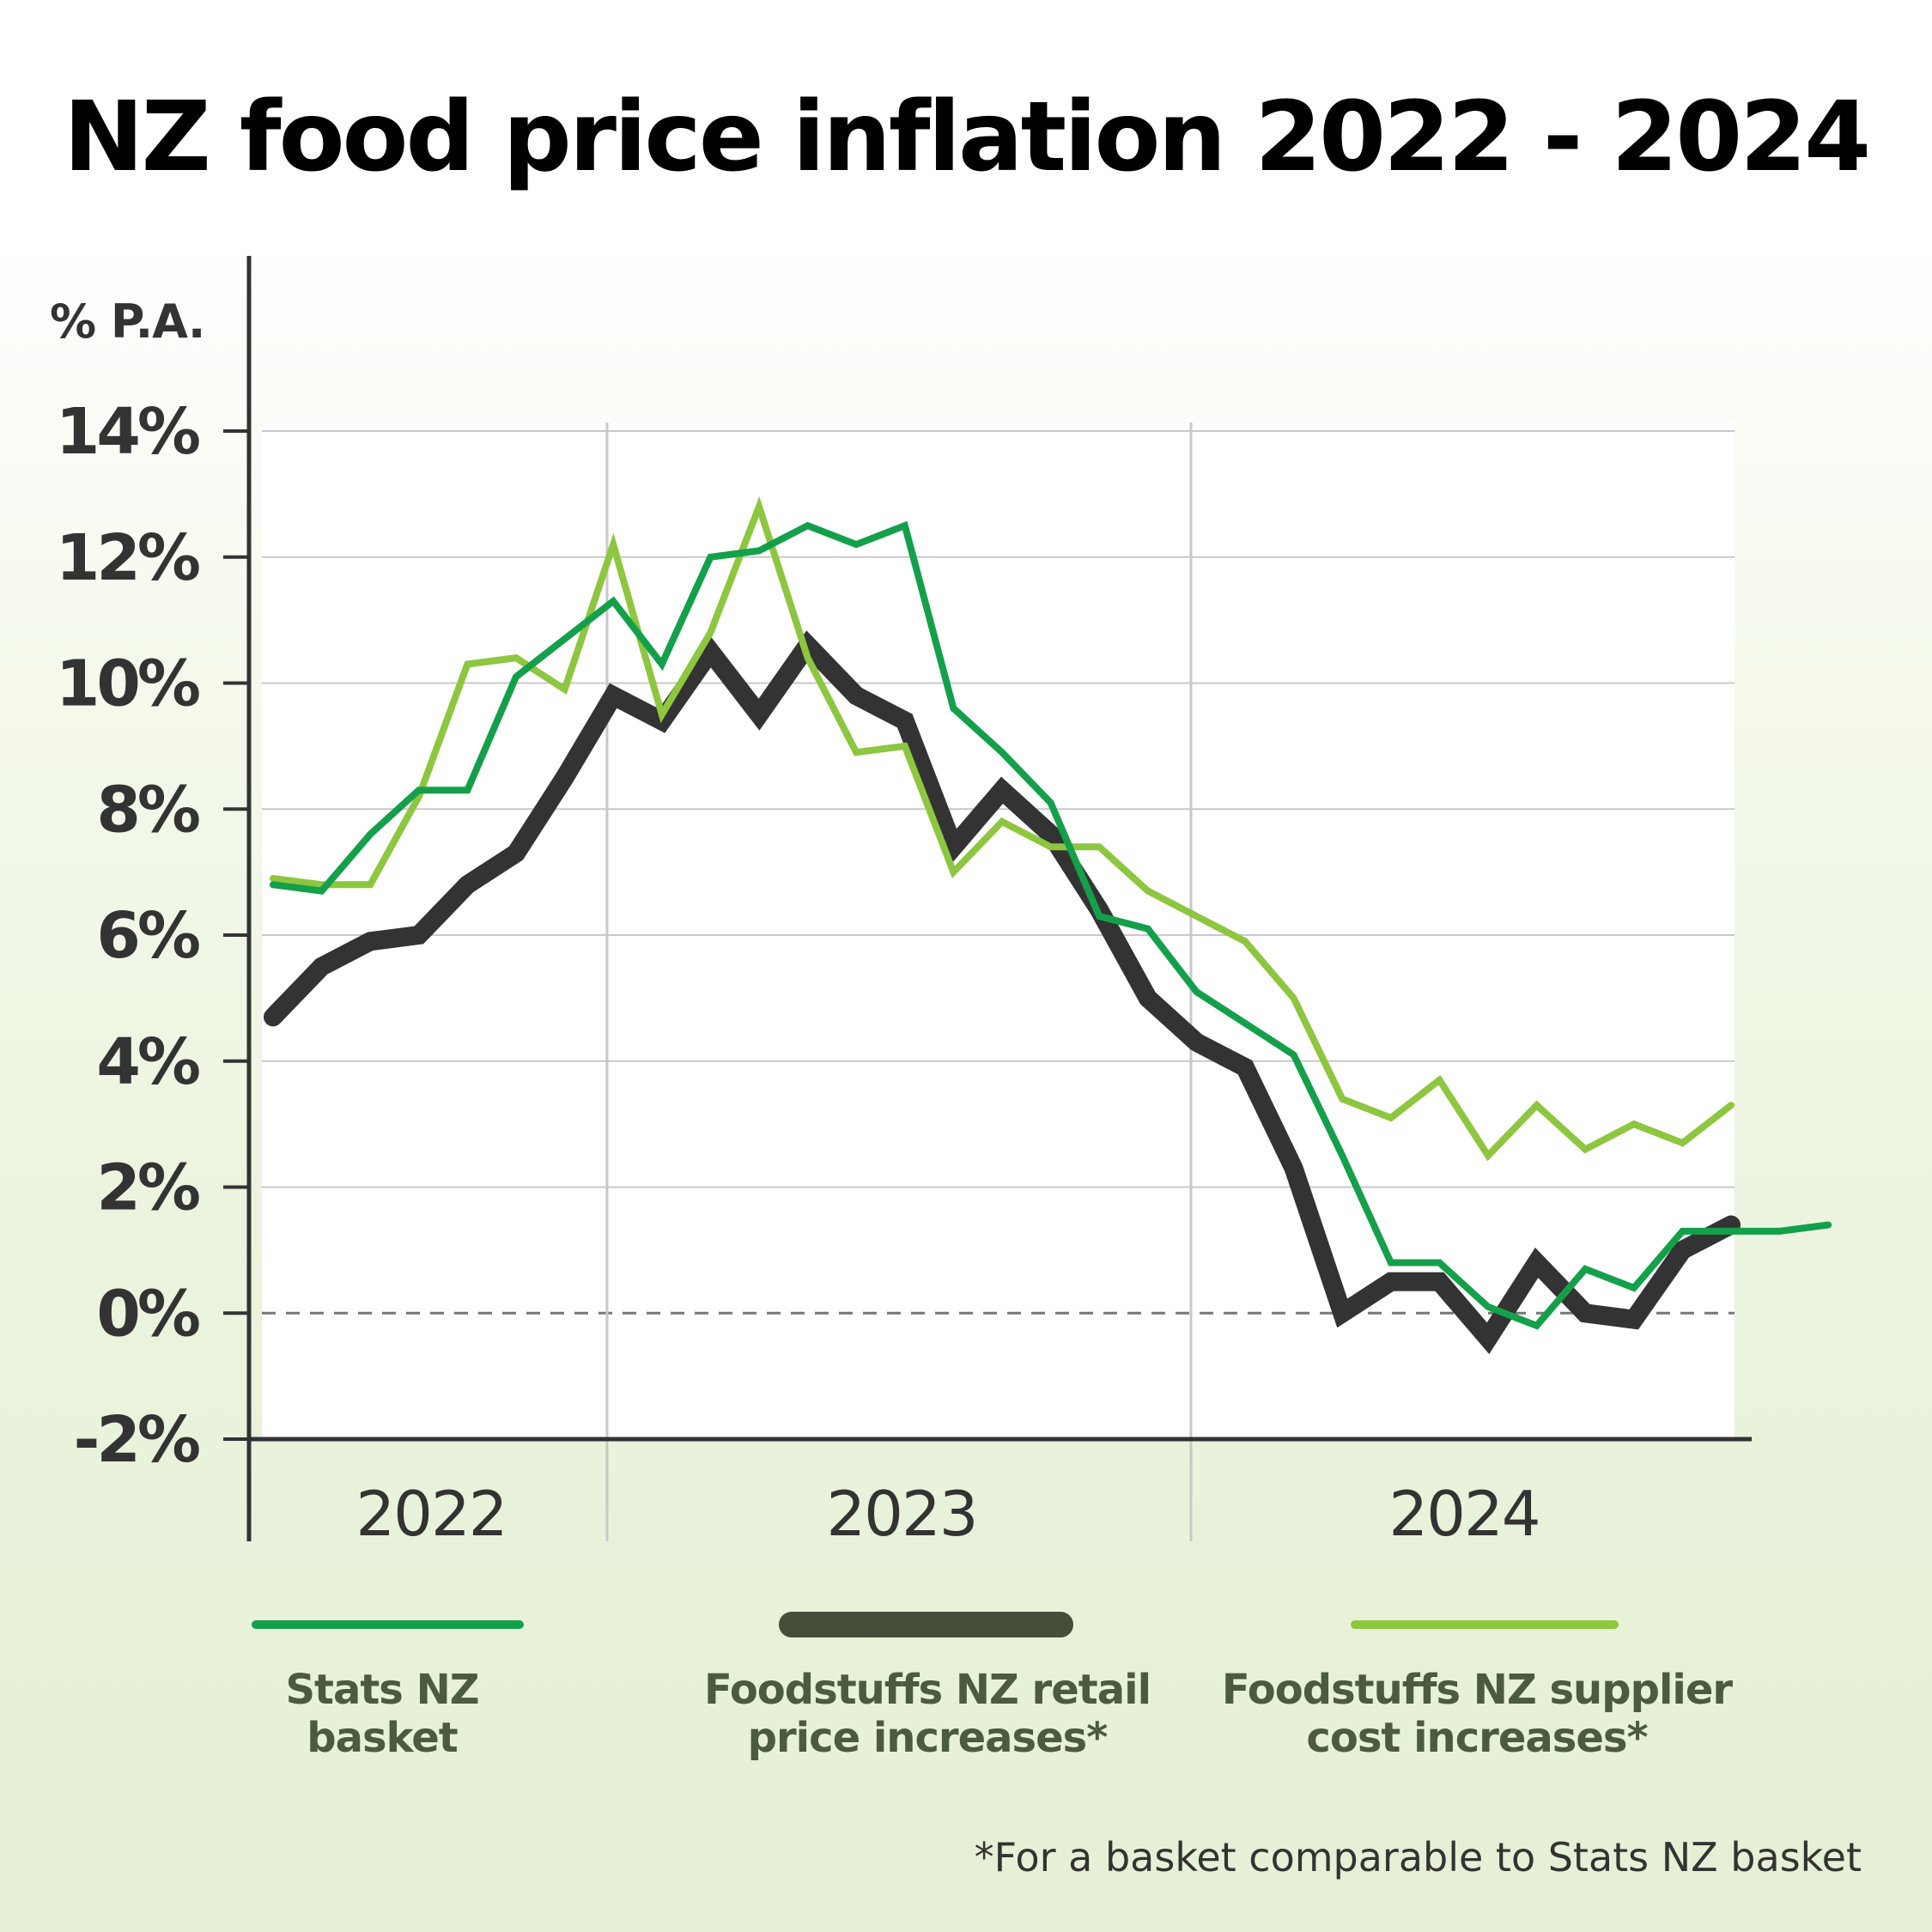 This screenshot has height=1932, width=1932. What do you see at coordinates (928, 1738) in the screenshot?
I see `legend-label-line: price increases*` at bounding box center [928, 1738].